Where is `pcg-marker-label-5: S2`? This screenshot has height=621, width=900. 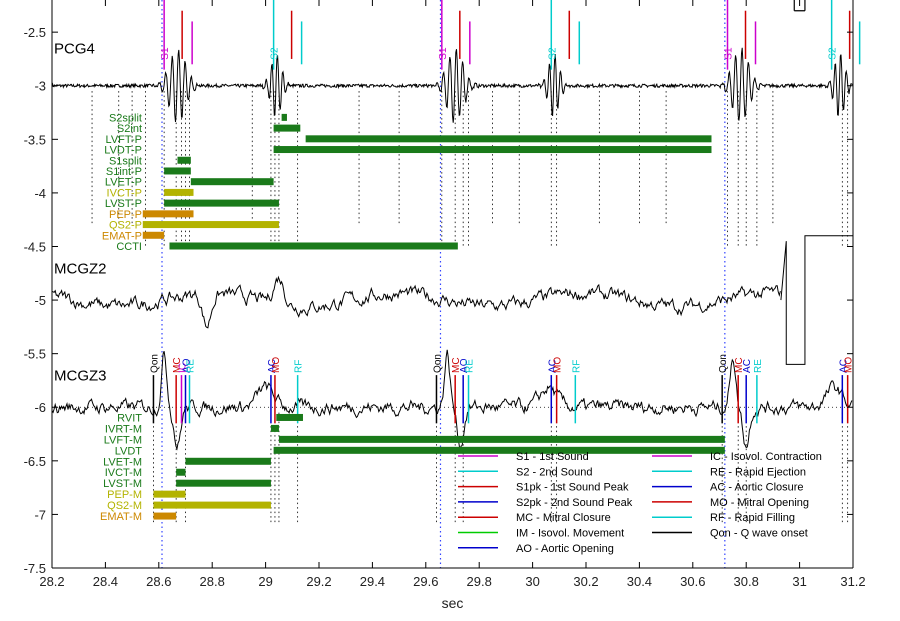
pcg-marker-label-5: S2 is located at coordinates (833, 53).